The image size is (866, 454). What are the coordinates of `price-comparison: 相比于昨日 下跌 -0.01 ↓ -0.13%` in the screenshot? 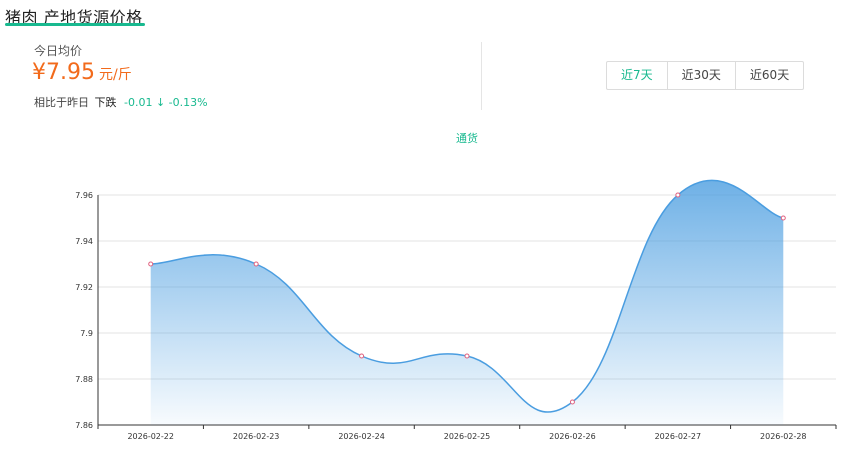 It's located at (121, 102).